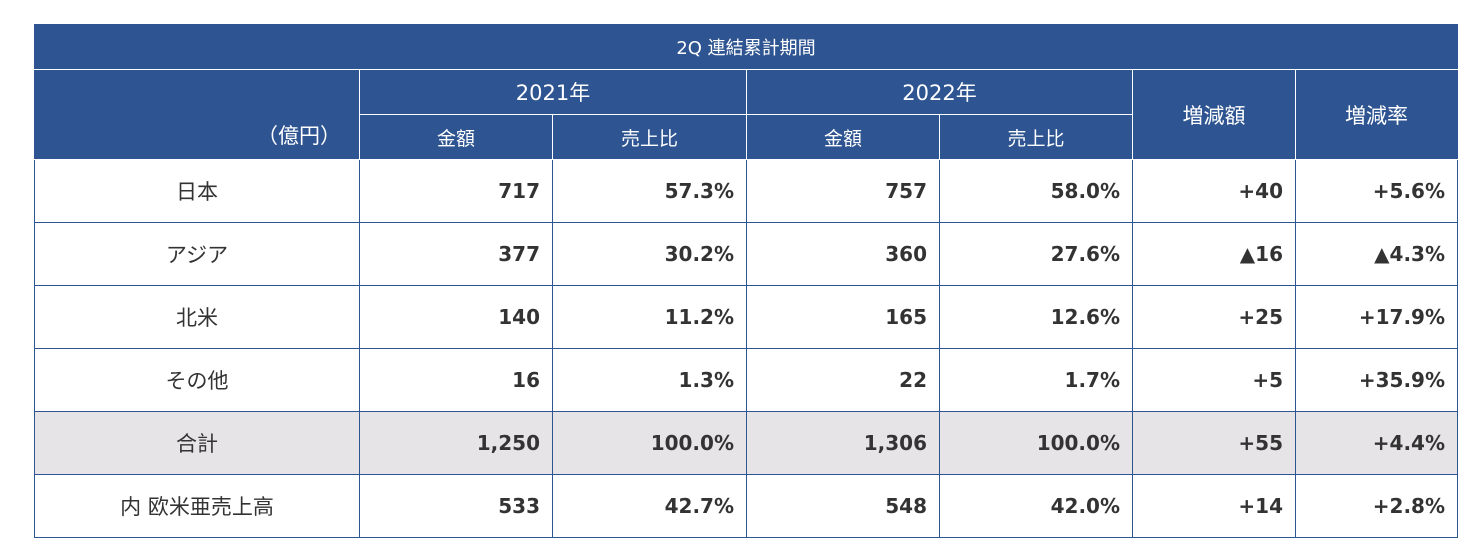 Image resolution: width=1475 pixels, height=556 pixels. What do you see at coordinates (456, 254) in the screenshot?
I see `amount-2021-cell: 377` at bounding box center [456, 254].